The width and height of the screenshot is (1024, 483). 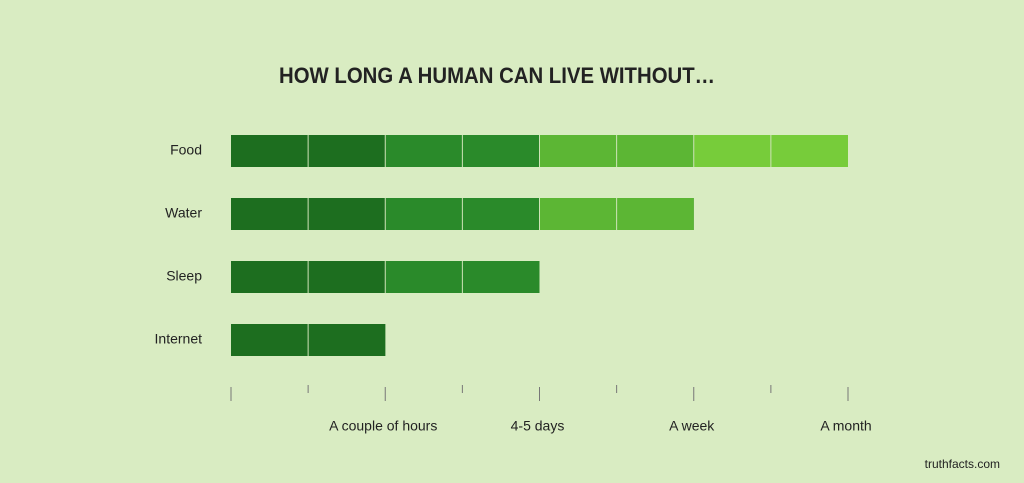 I want to click on source: truthfacts.com, so click(x=962, y=464).